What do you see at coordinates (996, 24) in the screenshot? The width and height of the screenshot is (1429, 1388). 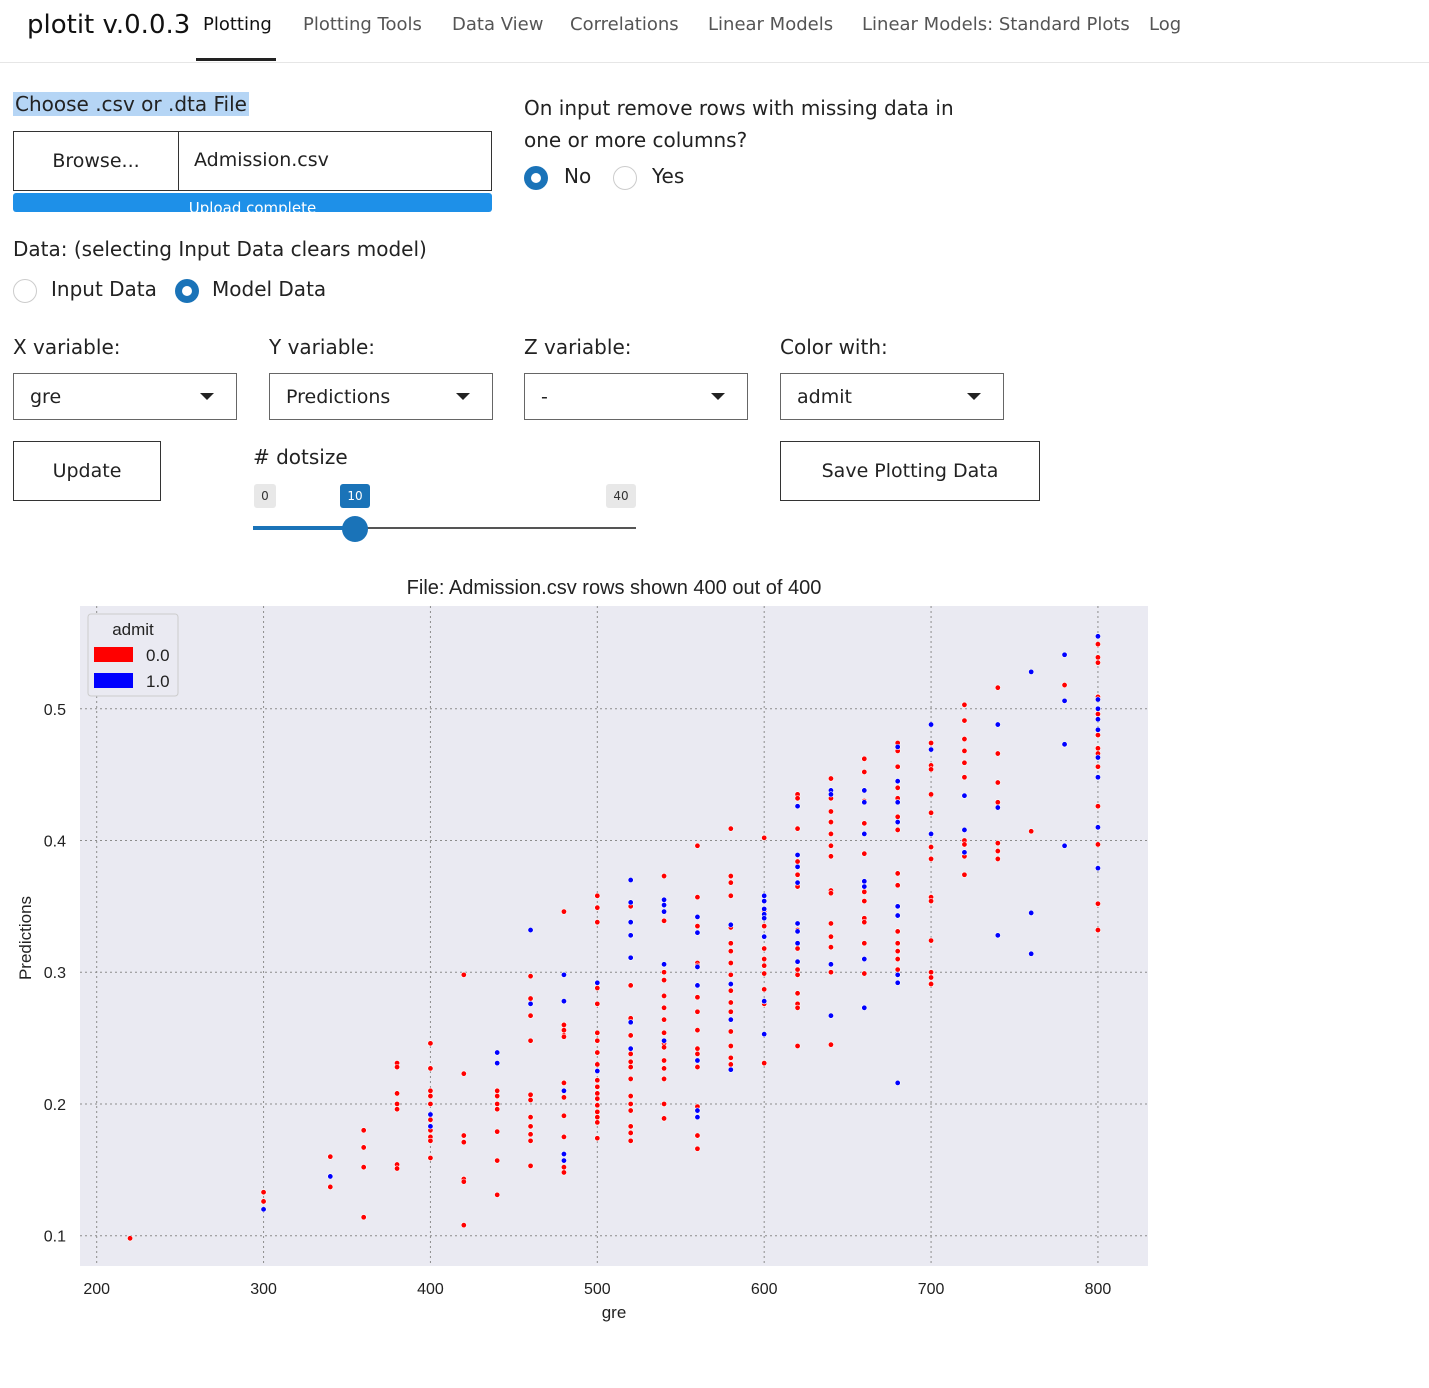 I see `tab-linear-models-standard-plots: Linear Models: Standard Plots` at bounding box center [996, 24].